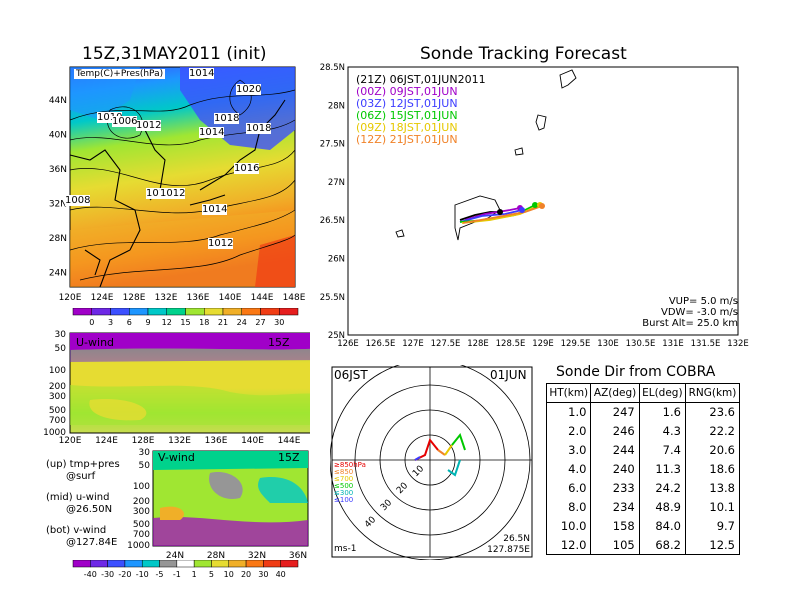 The image size is (792, 612). I want to click on lat-tick-label: 27N, so click(336, 183).